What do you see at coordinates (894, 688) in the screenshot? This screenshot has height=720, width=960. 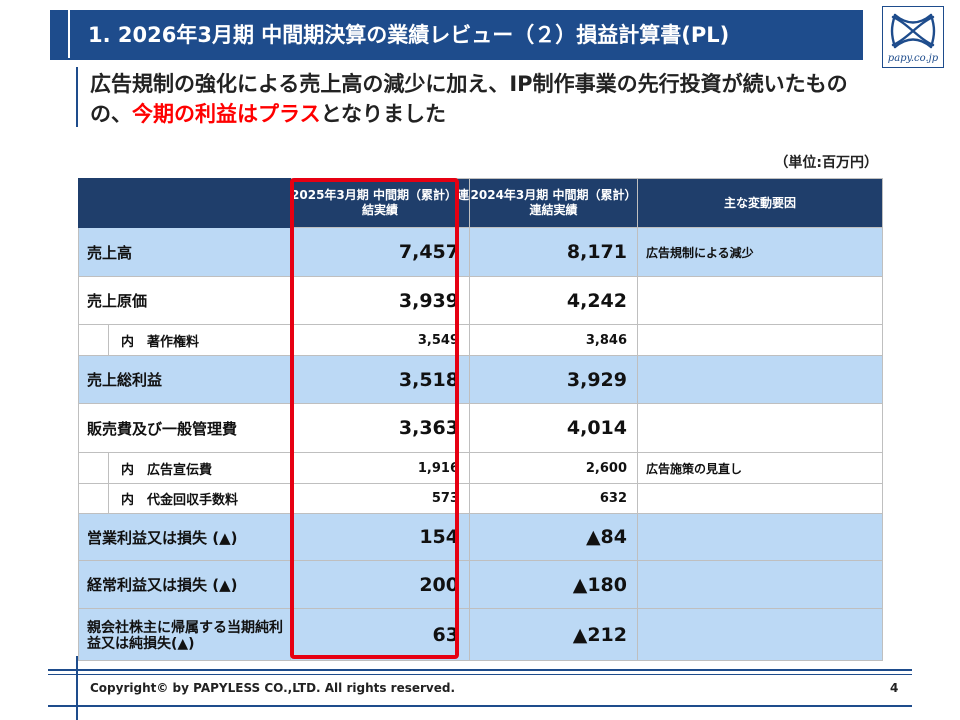 I see `page-number: 4` at bounding box center [894, 688].